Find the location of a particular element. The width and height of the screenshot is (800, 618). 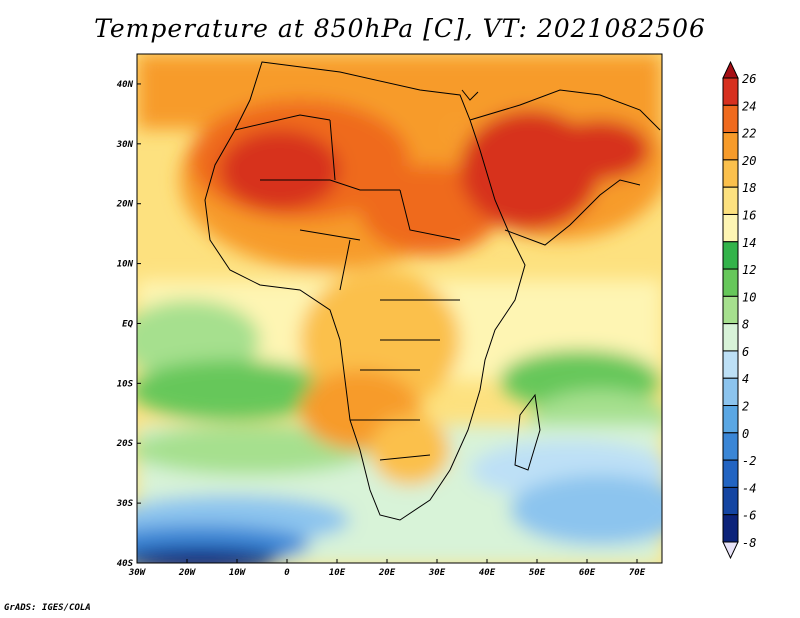

colorbar-label: 26 is located at coordinates (749, 79).